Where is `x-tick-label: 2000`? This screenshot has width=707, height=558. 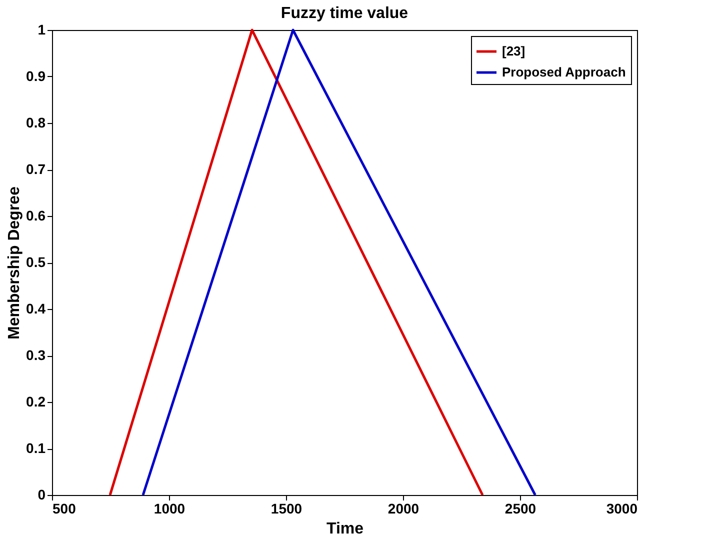 x-tick-label: 2000 is located at coordinates (404, 508).